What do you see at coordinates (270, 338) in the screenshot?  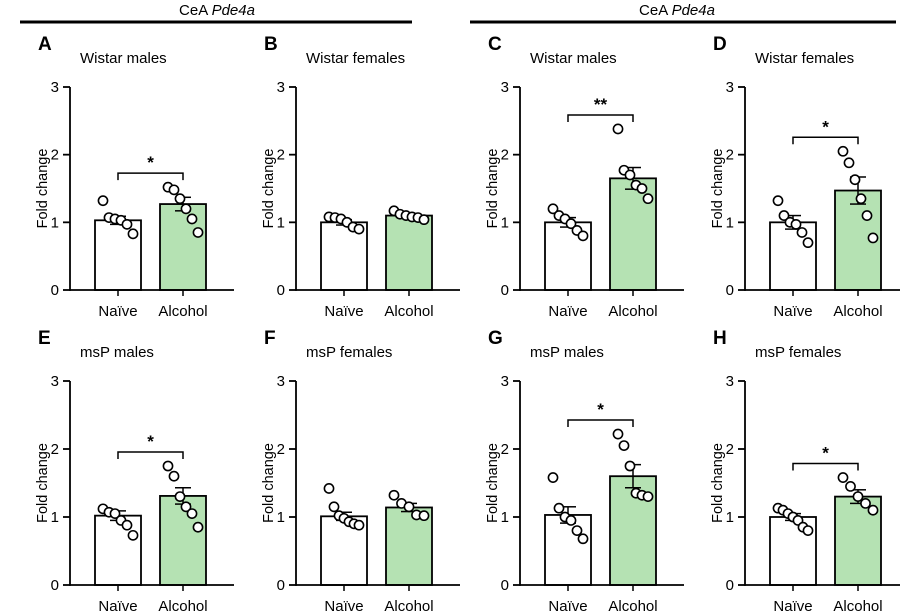 I see `panel-label: F` at bounding box center [270, 338].